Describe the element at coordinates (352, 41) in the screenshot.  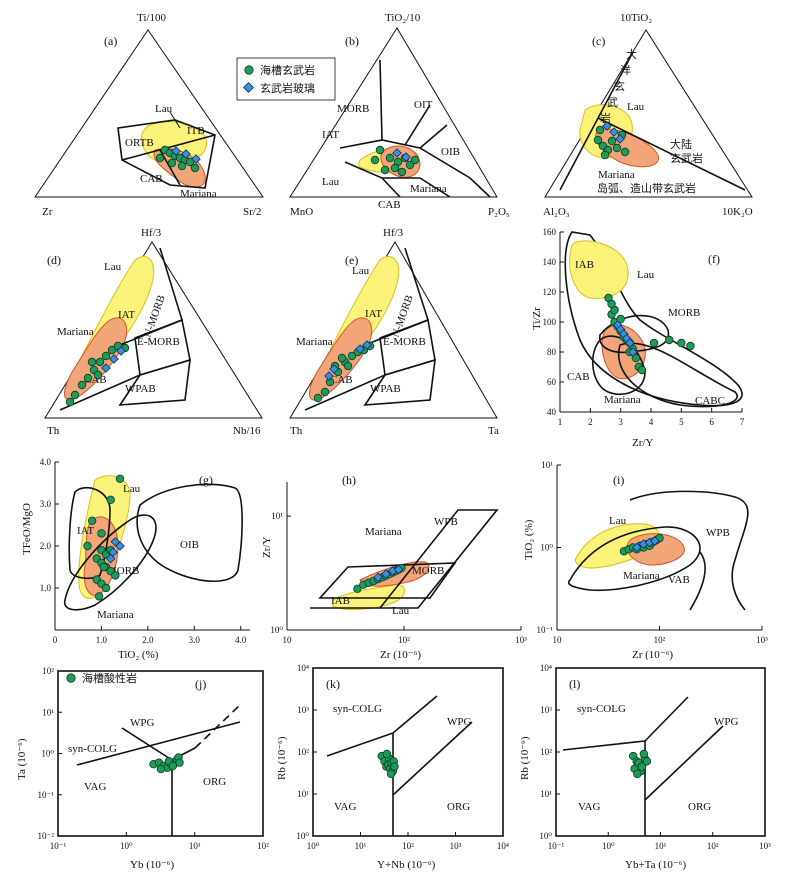
I see `panel-tag: (b)` at that location.